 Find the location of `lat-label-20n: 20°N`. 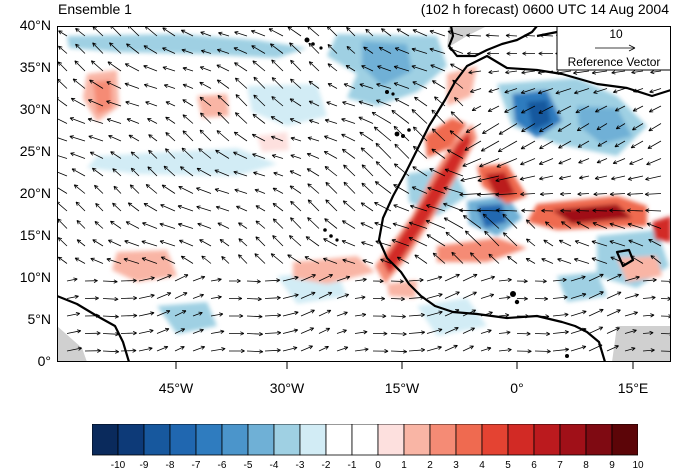

lat-label-20n: 20°N is located at coordinates (35, 193).